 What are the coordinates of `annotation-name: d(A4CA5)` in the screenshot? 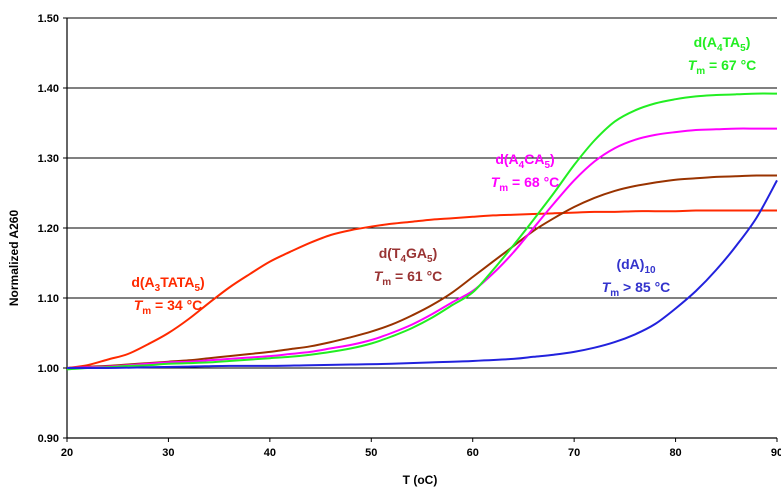 It's located at (524, 161).